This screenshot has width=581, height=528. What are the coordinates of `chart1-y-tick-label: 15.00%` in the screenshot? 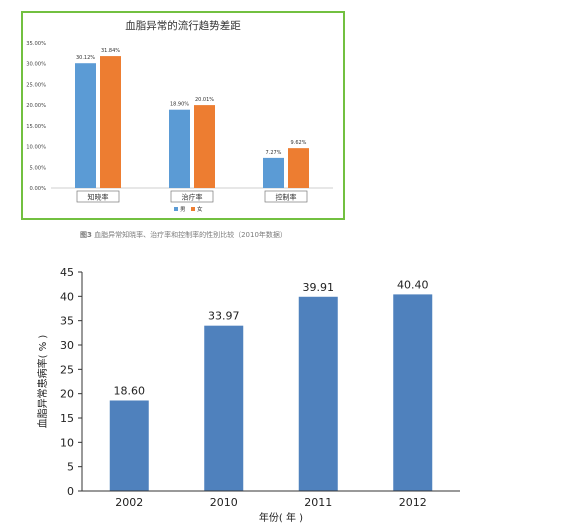 It's located at (36, 127).